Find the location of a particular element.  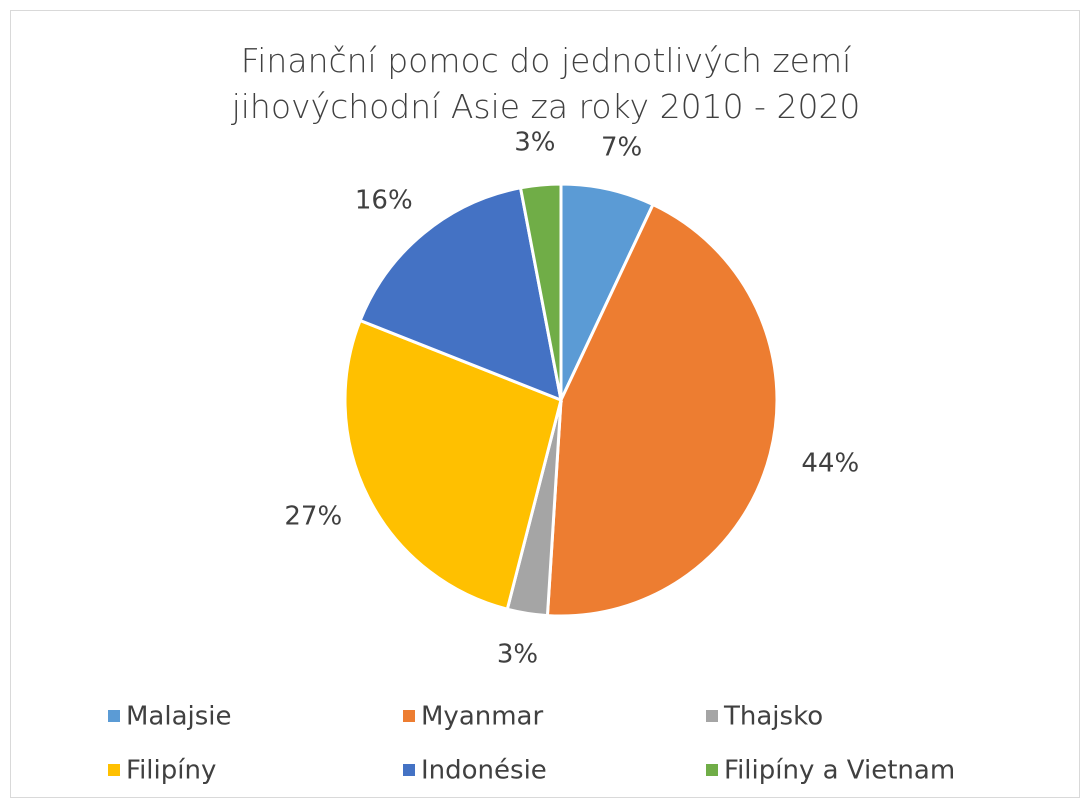

legend-label: Filipíny a Vietnam is located at coordinates (839, 771).